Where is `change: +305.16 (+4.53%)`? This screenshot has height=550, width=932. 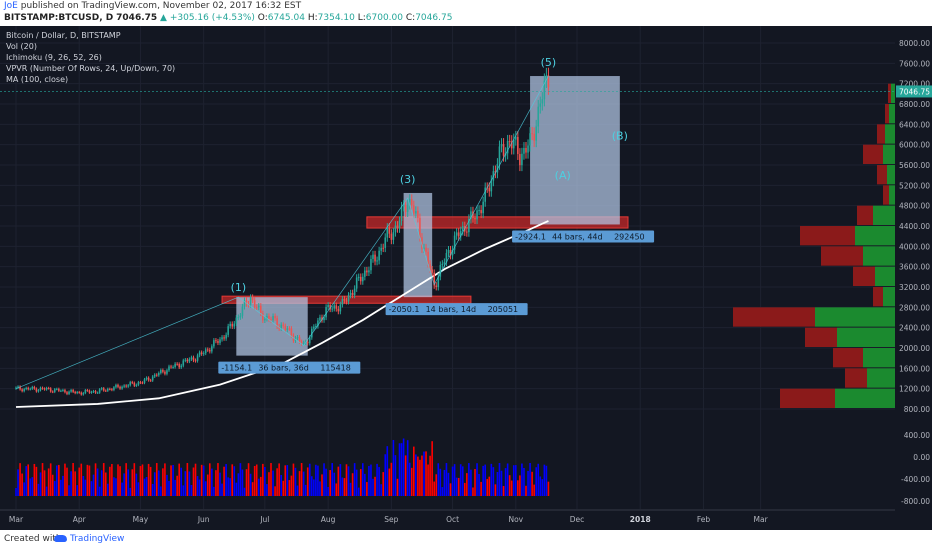 change: +305.16 (+4.53%) is located at coordinates (212, 18).